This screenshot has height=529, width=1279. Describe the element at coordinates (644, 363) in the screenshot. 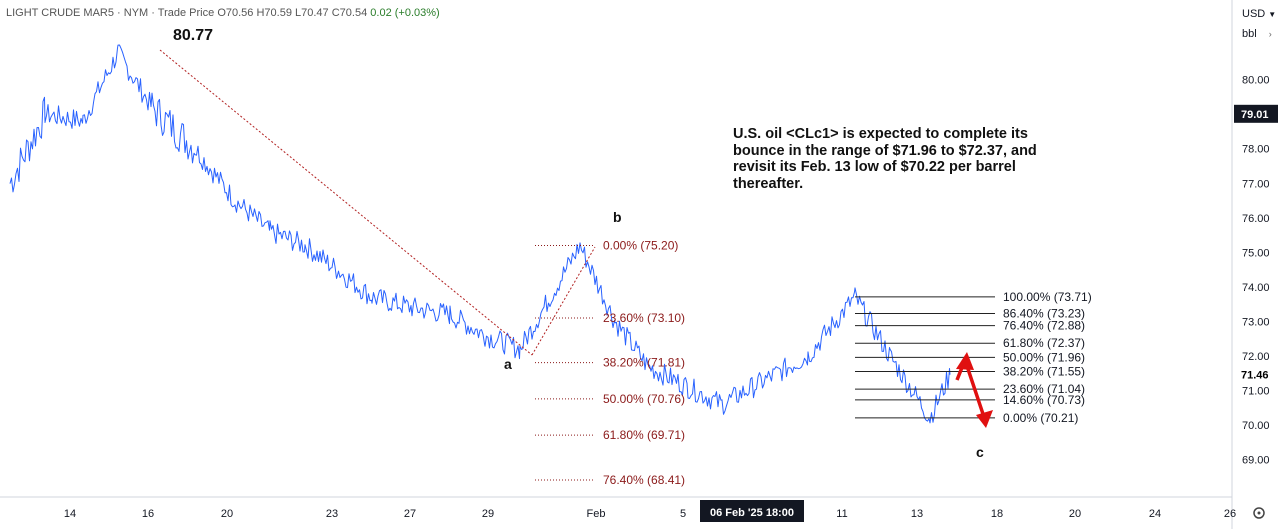

I see `fib-left-level-label: 38.20% (71.81)` at that location.